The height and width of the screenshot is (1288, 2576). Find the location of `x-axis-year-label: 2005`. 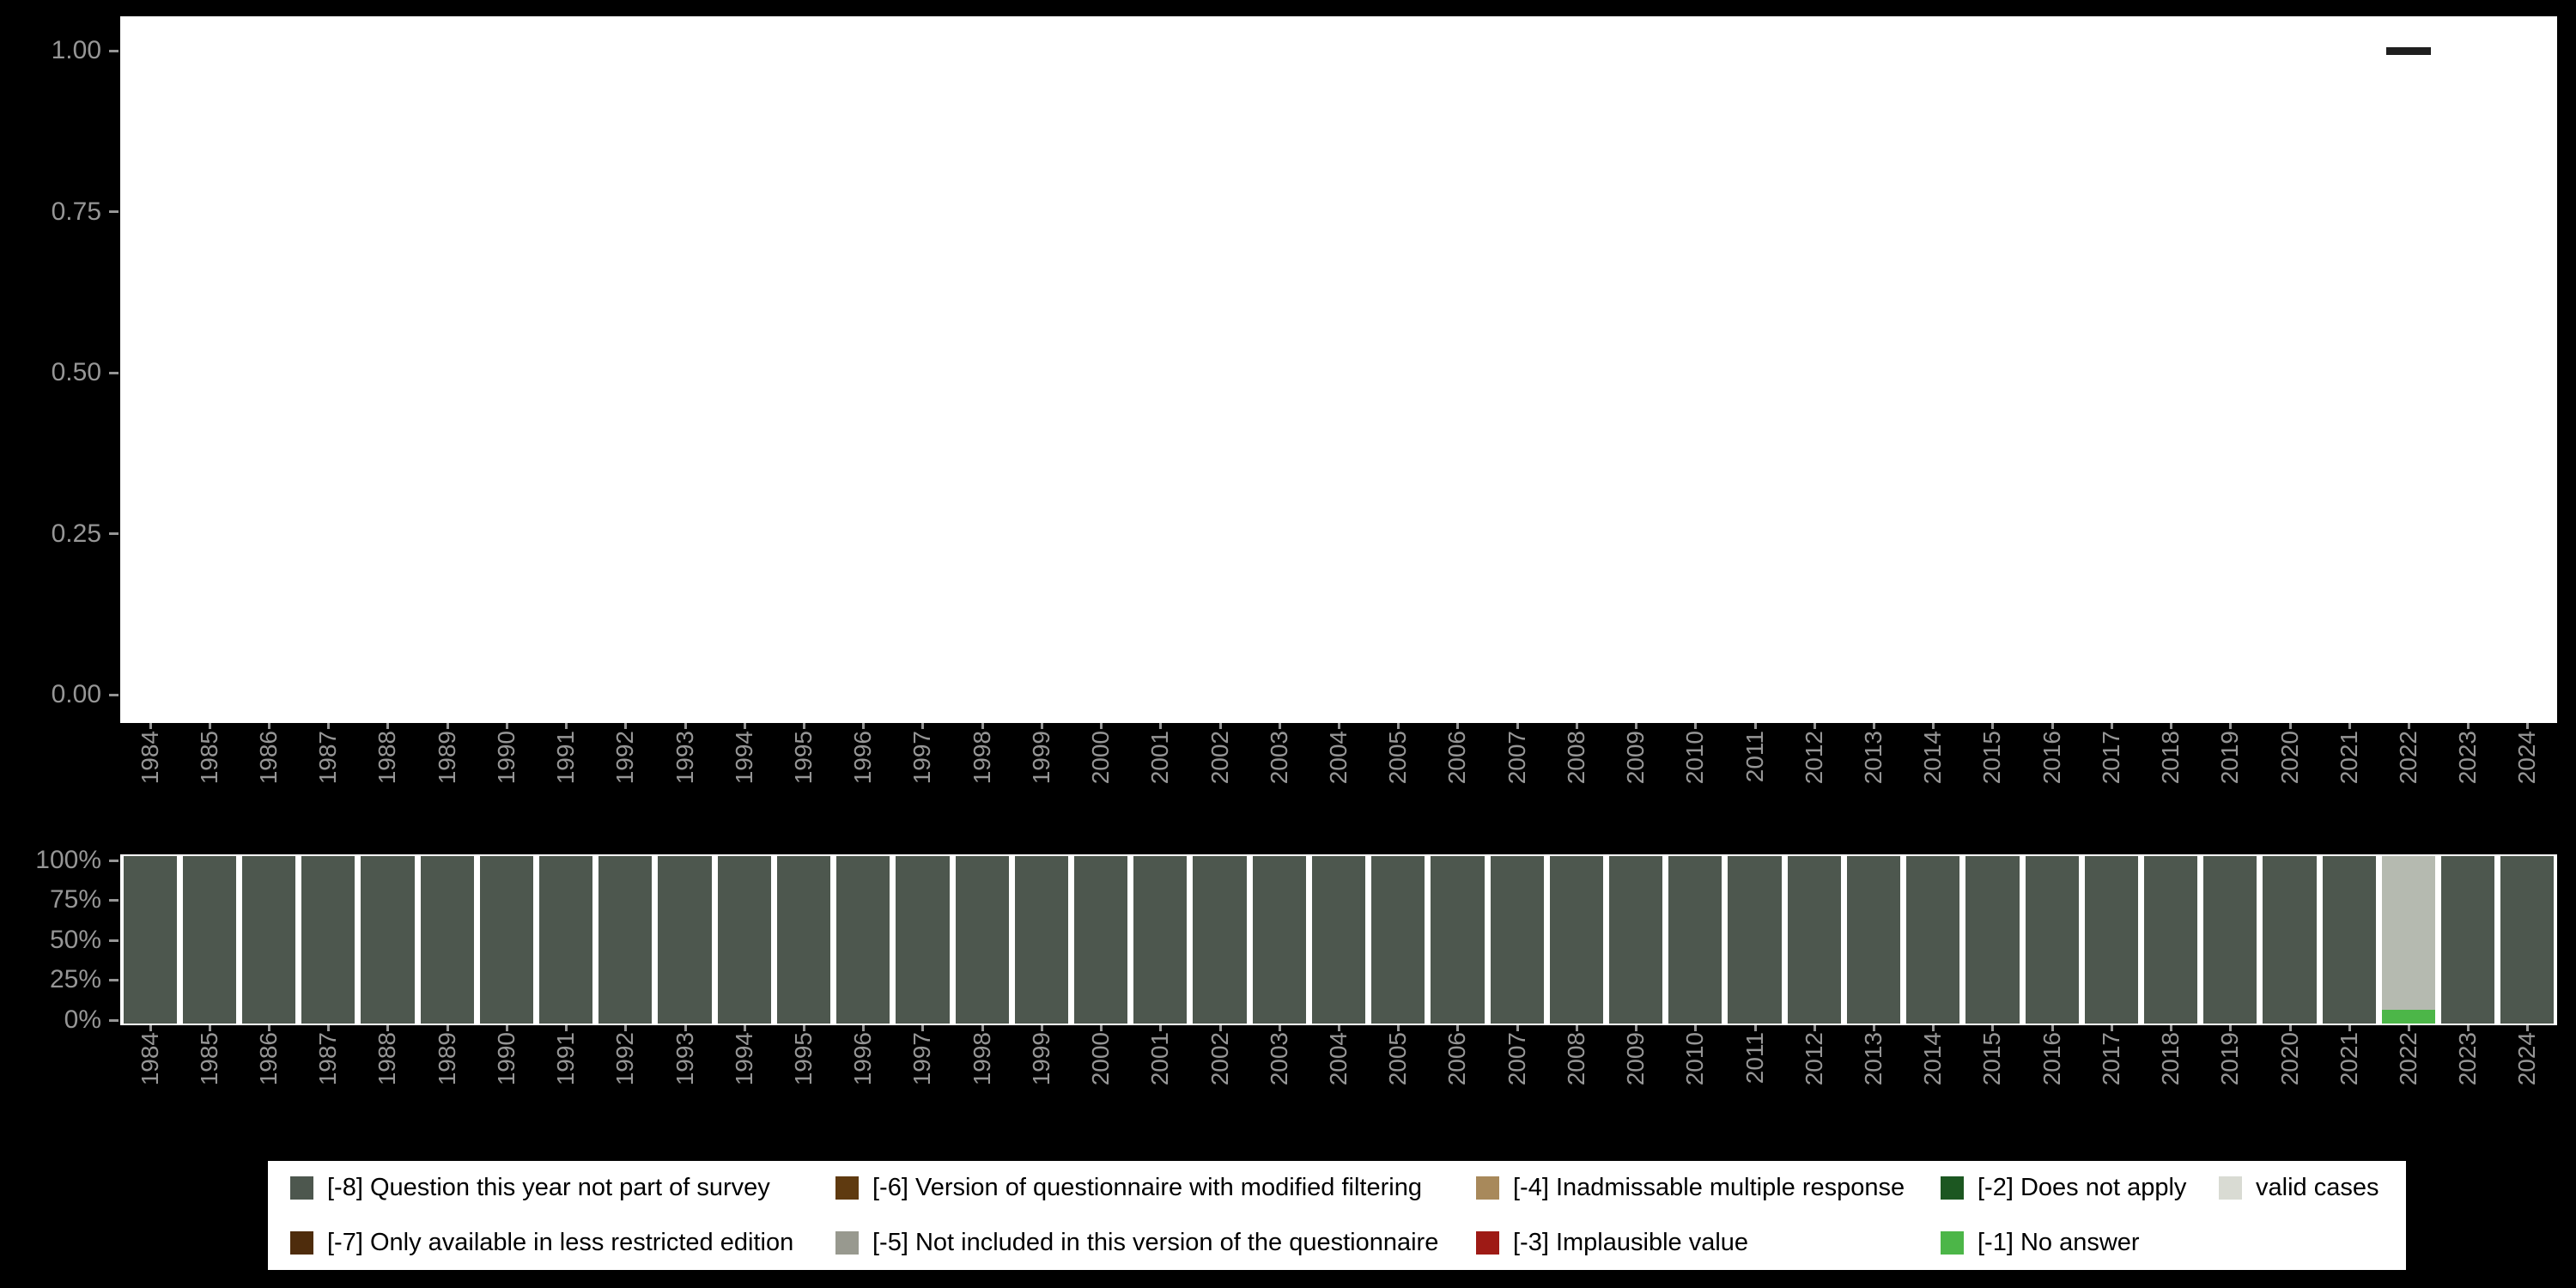

x-axis-year-label: 2005 is located at coordinates (1398, 758).